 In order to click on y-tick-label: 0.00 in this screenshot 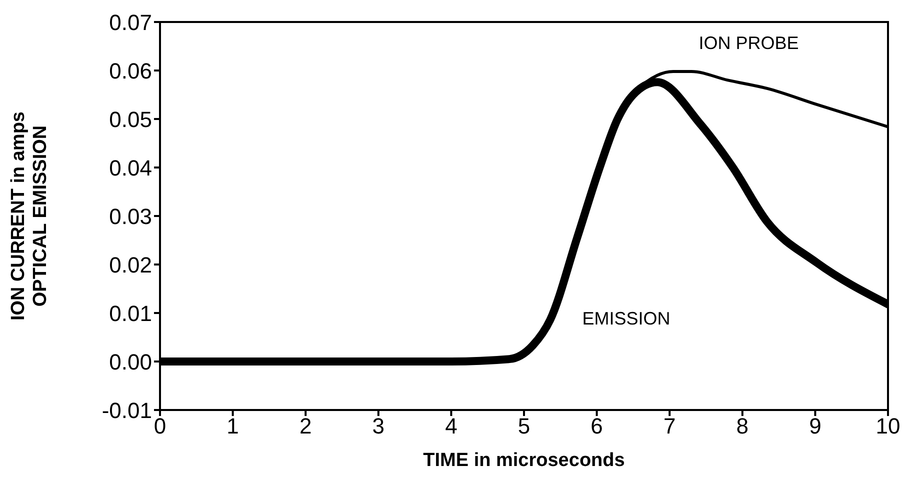, I will do `click(130, 361)`.